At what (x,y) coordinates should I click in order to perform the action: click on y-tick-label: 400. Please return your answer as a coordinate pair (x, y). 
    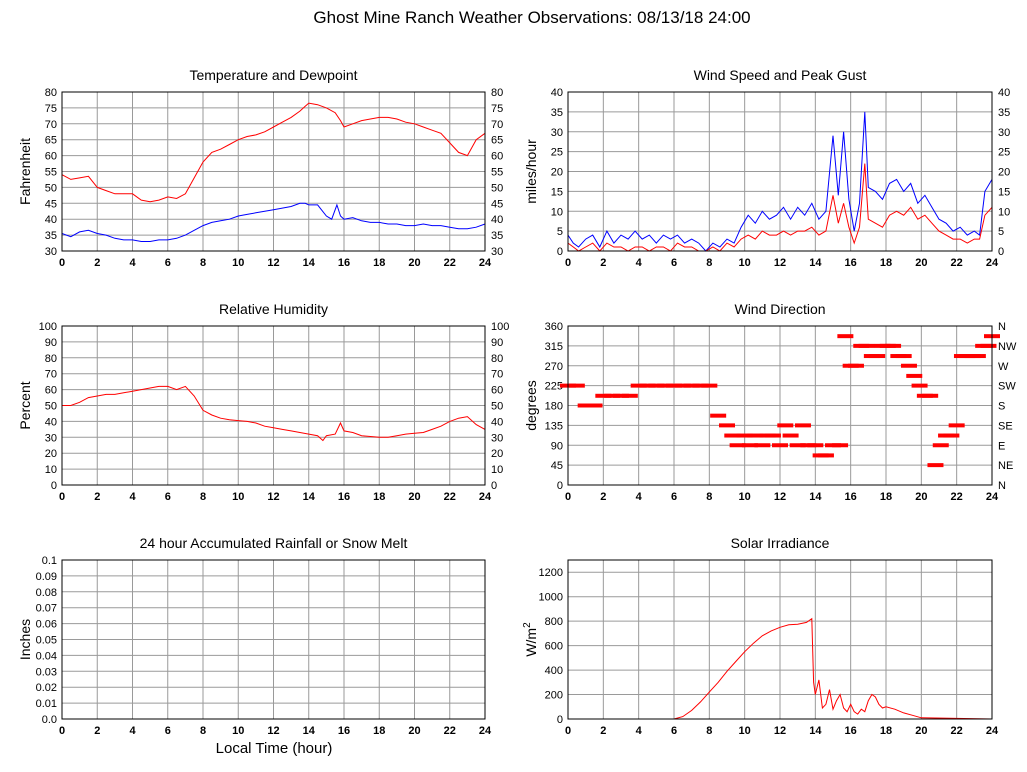
    Looking at the image, I should click on (554, 671).